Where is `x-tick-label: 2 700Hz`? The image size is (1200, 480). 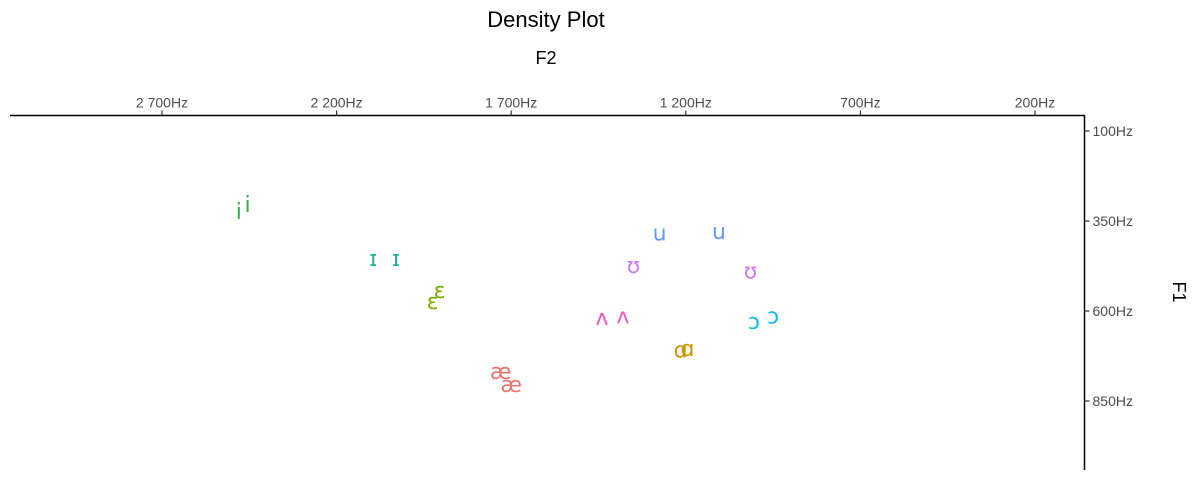
x-tick-label: 2 700Hz is located at coordinates (162, 103).